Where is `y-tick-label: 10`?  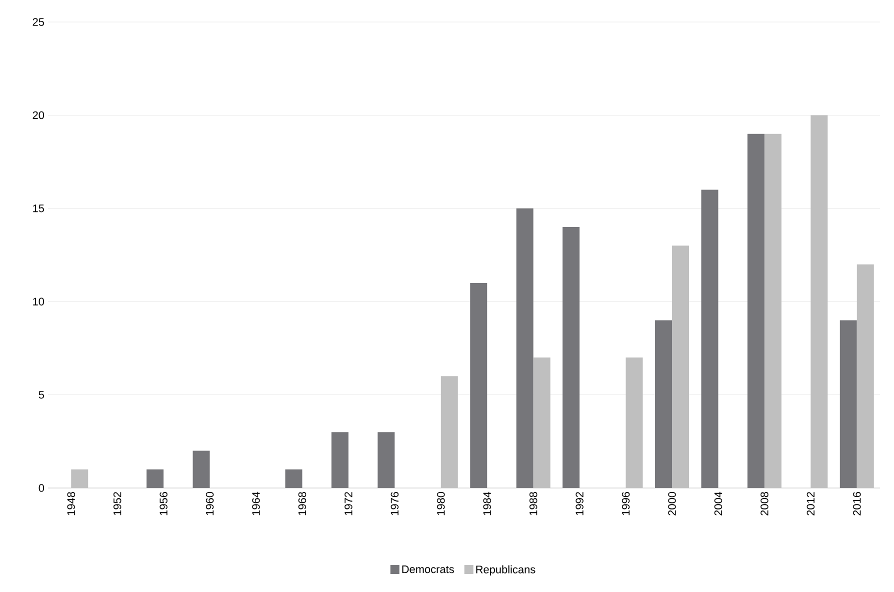 y-tick-label: 10 is located at coordinates (38, 302).